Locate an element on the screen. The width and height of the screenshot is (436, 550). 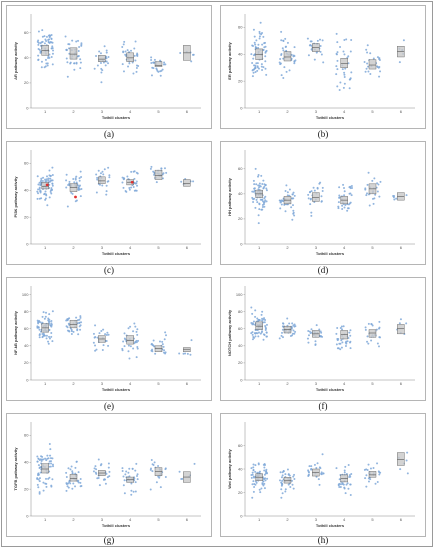
y-tick-label: 20 is located at coordinates (26, 362).